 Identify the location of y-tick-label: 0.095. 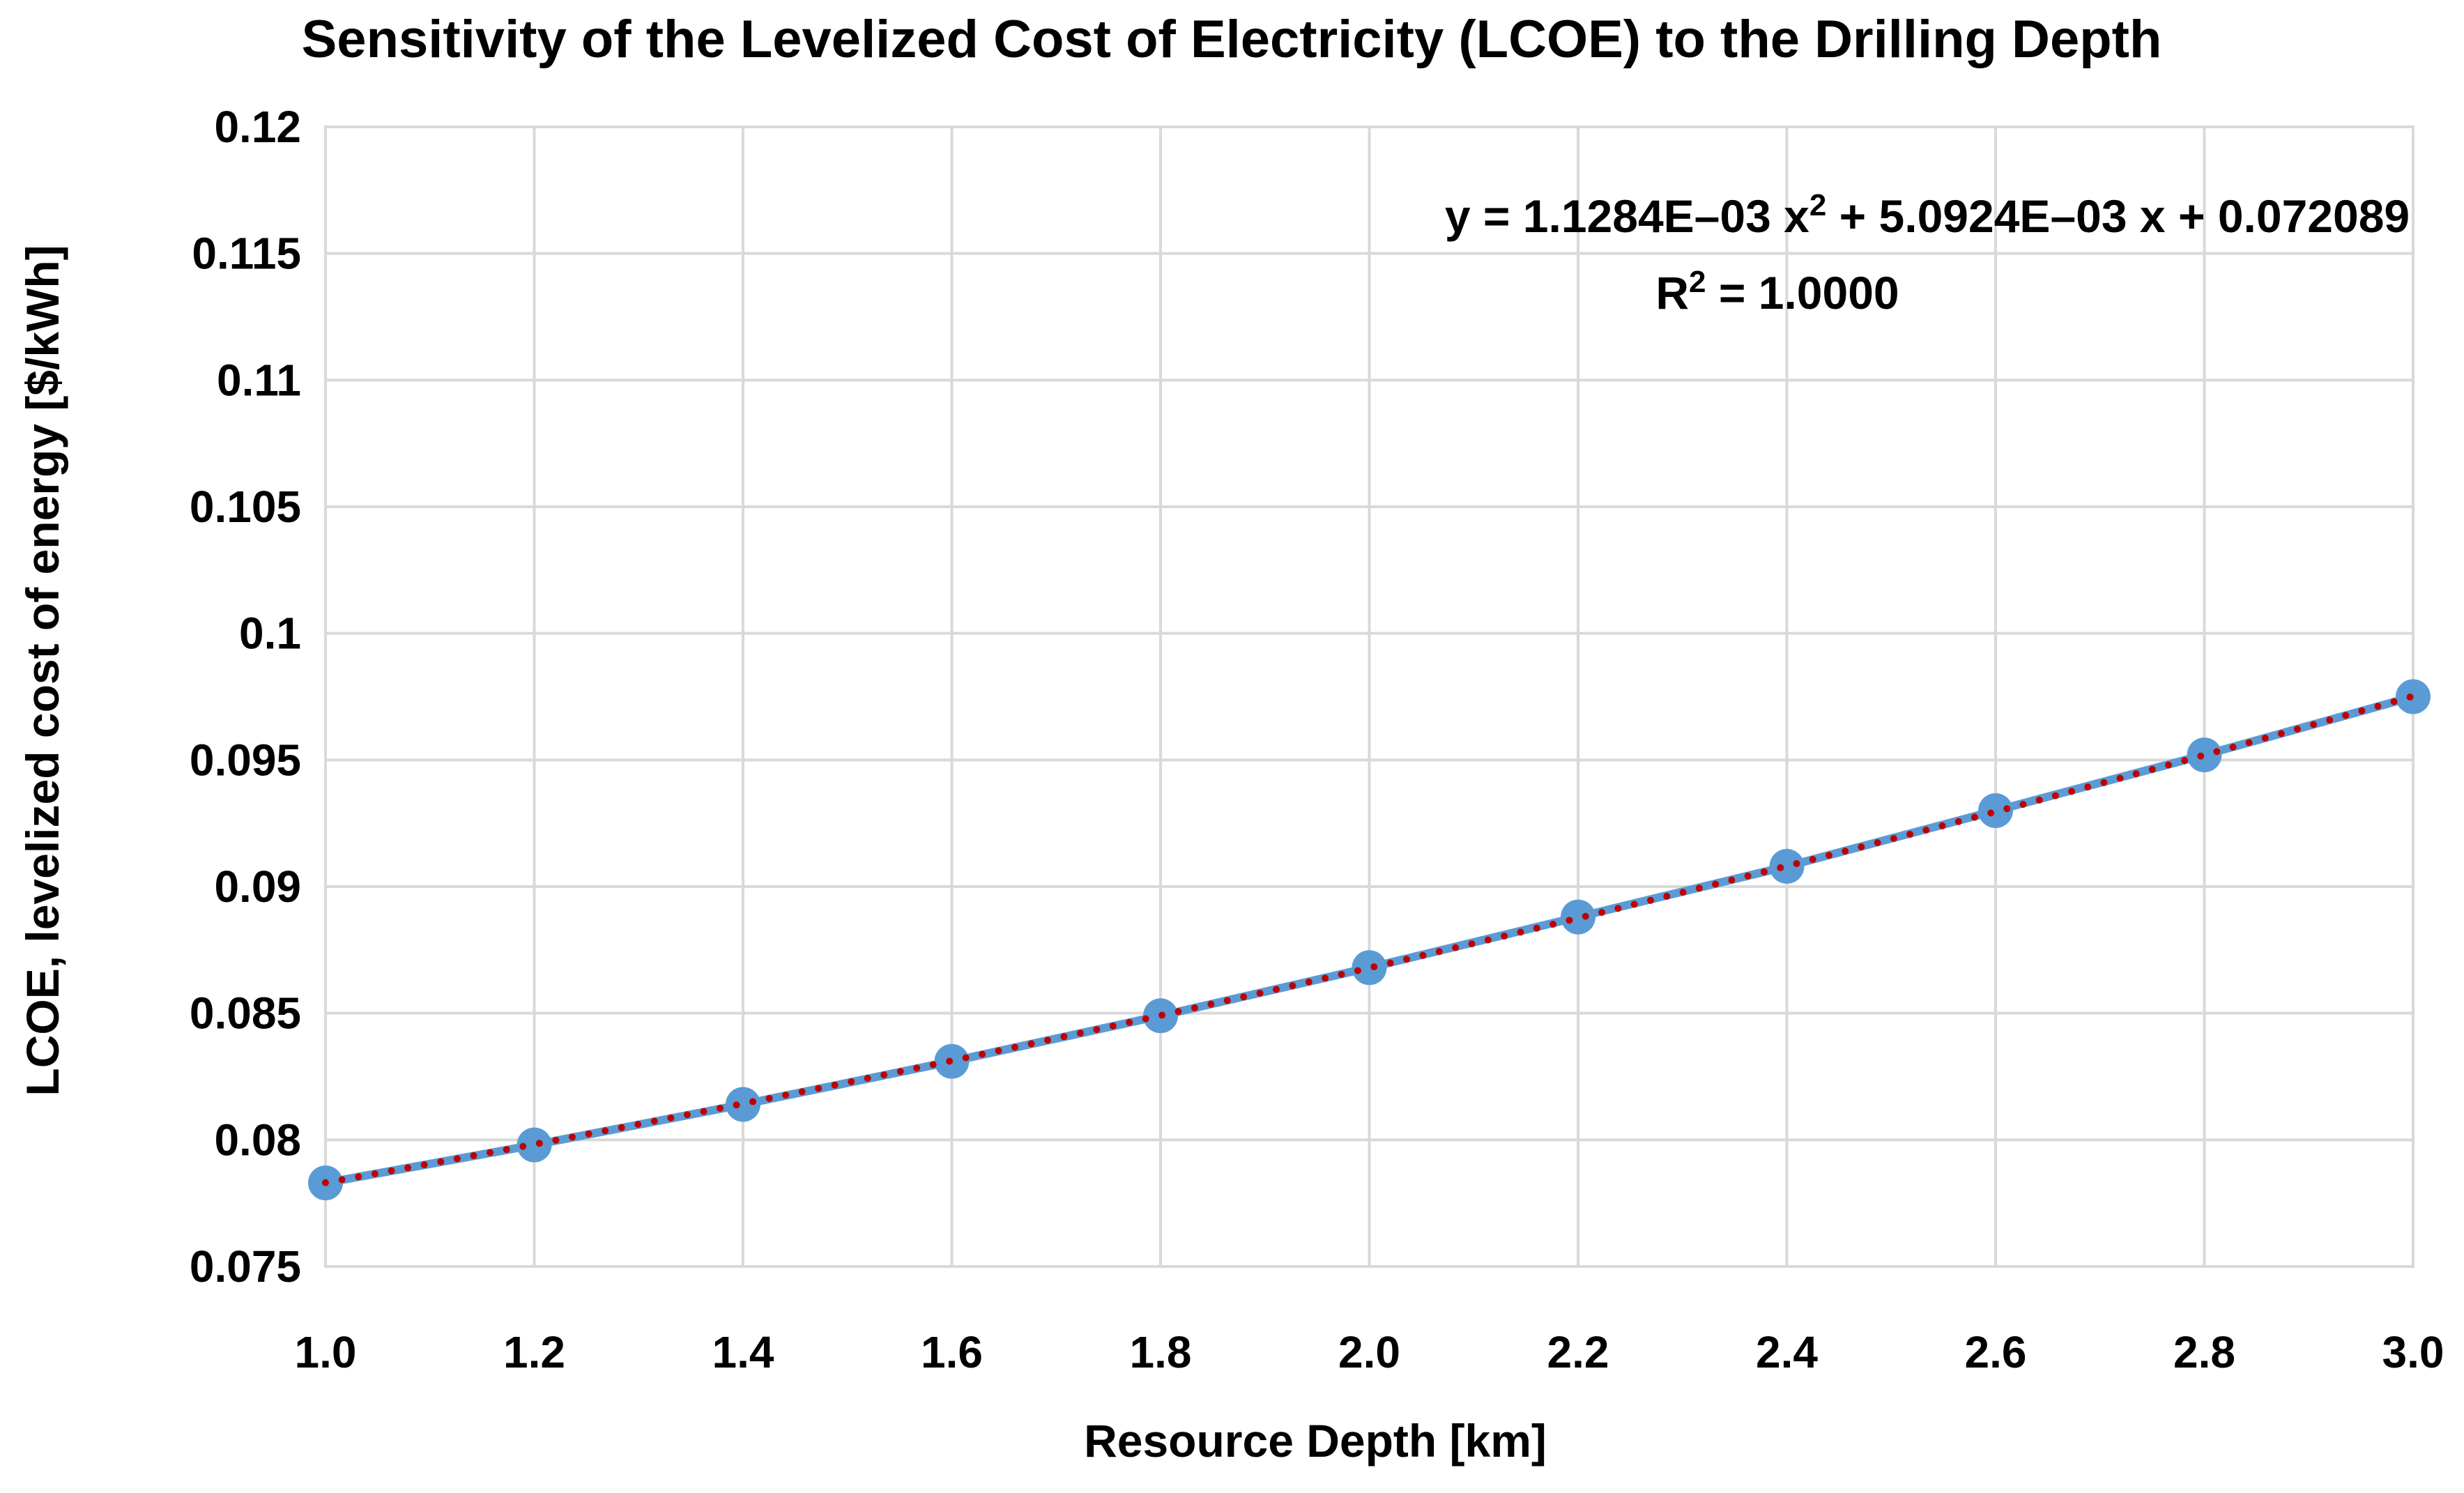
(245, 760).